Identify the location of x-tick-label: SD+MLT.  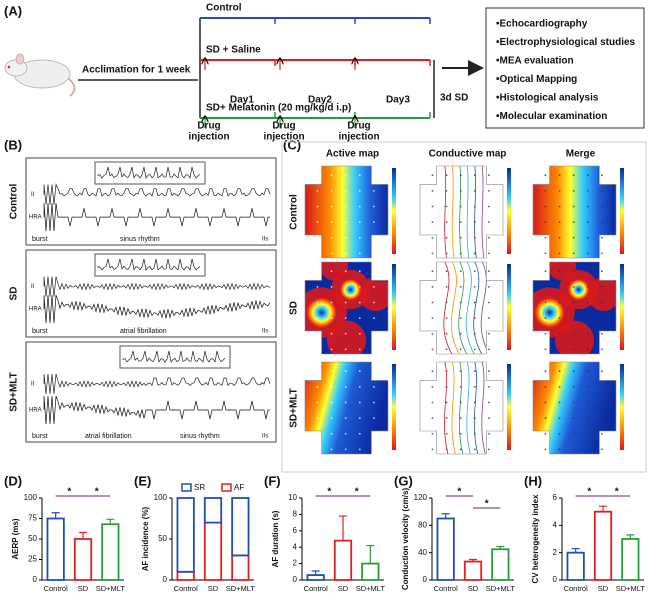
(501, 588).